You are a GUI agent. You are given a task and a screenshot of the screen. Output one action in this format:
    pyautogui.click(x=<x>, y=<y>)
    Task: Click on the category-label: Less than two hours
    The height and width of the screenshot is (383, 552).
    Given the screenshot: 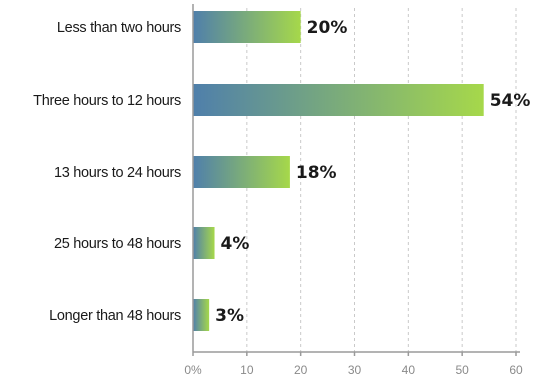 What is the action you would take?
    pyautogui.click(x=119, y=28)
    